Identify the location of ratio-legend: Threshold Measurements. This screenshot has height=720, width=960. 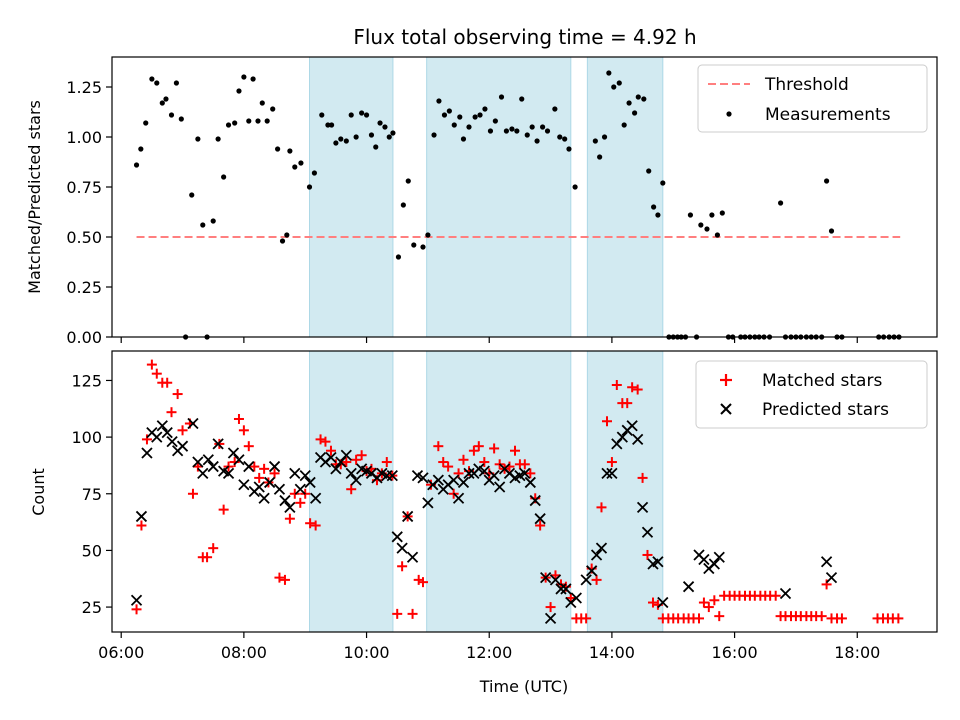
(812, 98).